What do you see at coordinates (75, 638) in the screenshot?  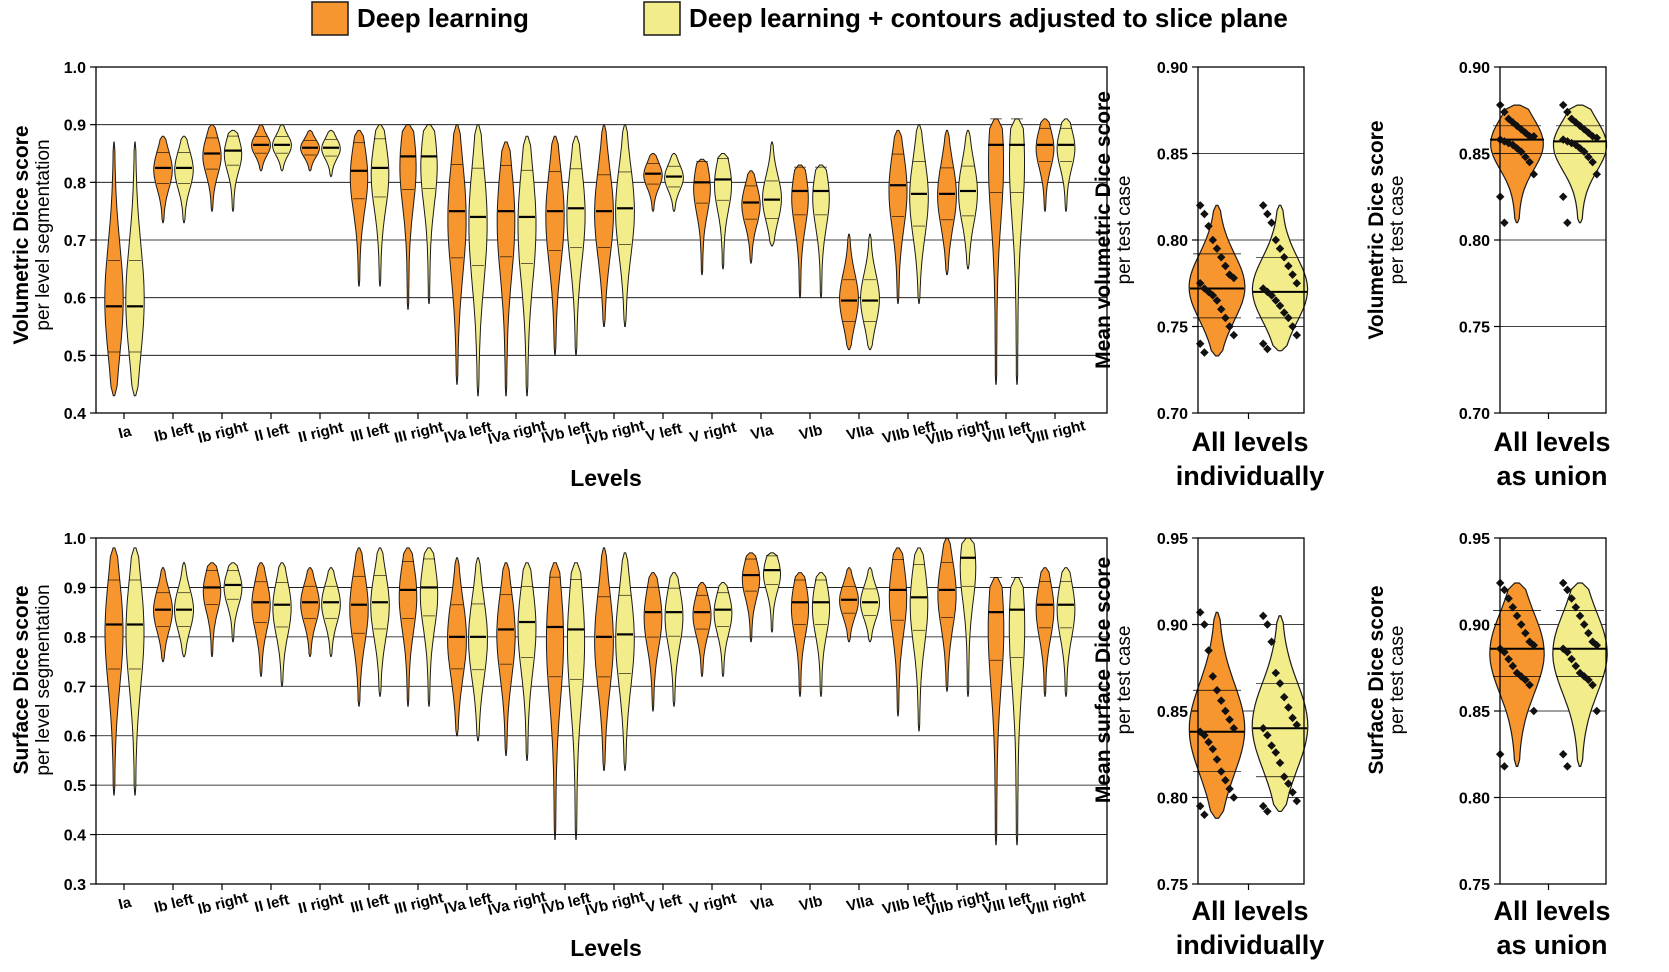 I see `y-tick-label: 0.8` at bounding box center [75, 638].